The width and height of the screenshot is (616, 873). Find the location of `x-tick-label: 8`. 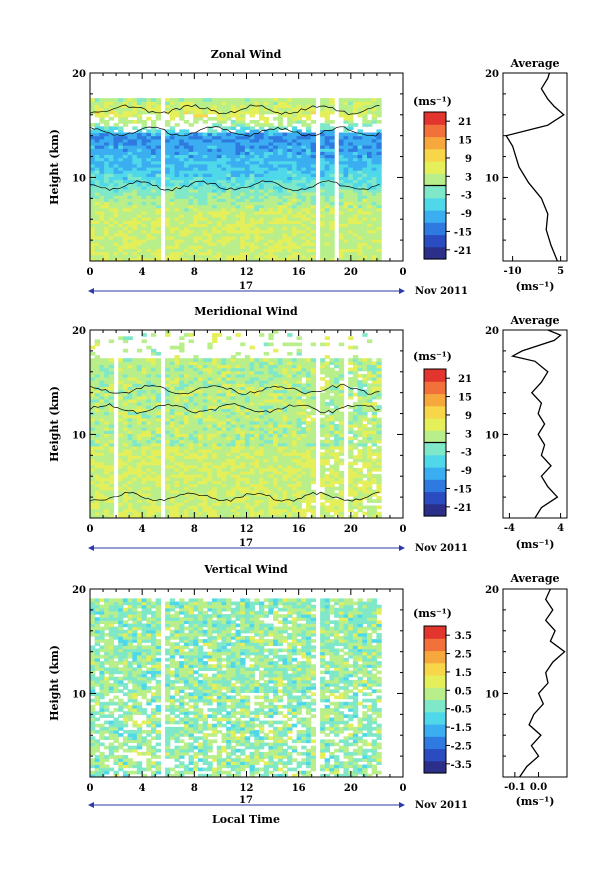

x-tick-label: 8 is located at coordinates (194, 272).